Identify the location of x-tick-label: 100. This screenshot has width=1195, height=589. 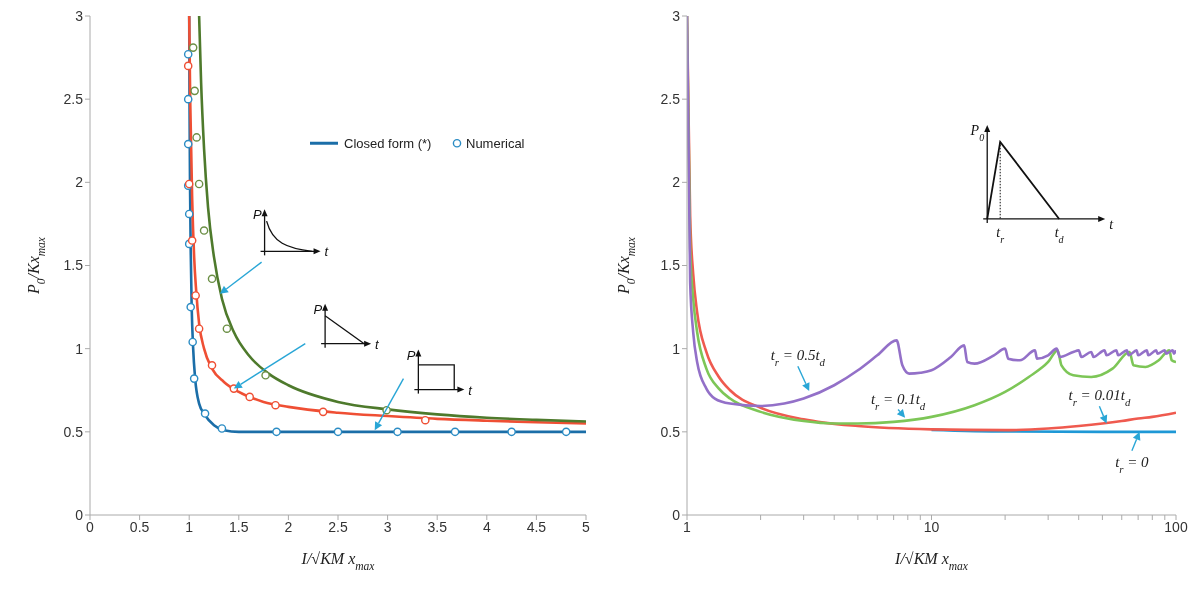
(1176, 526).